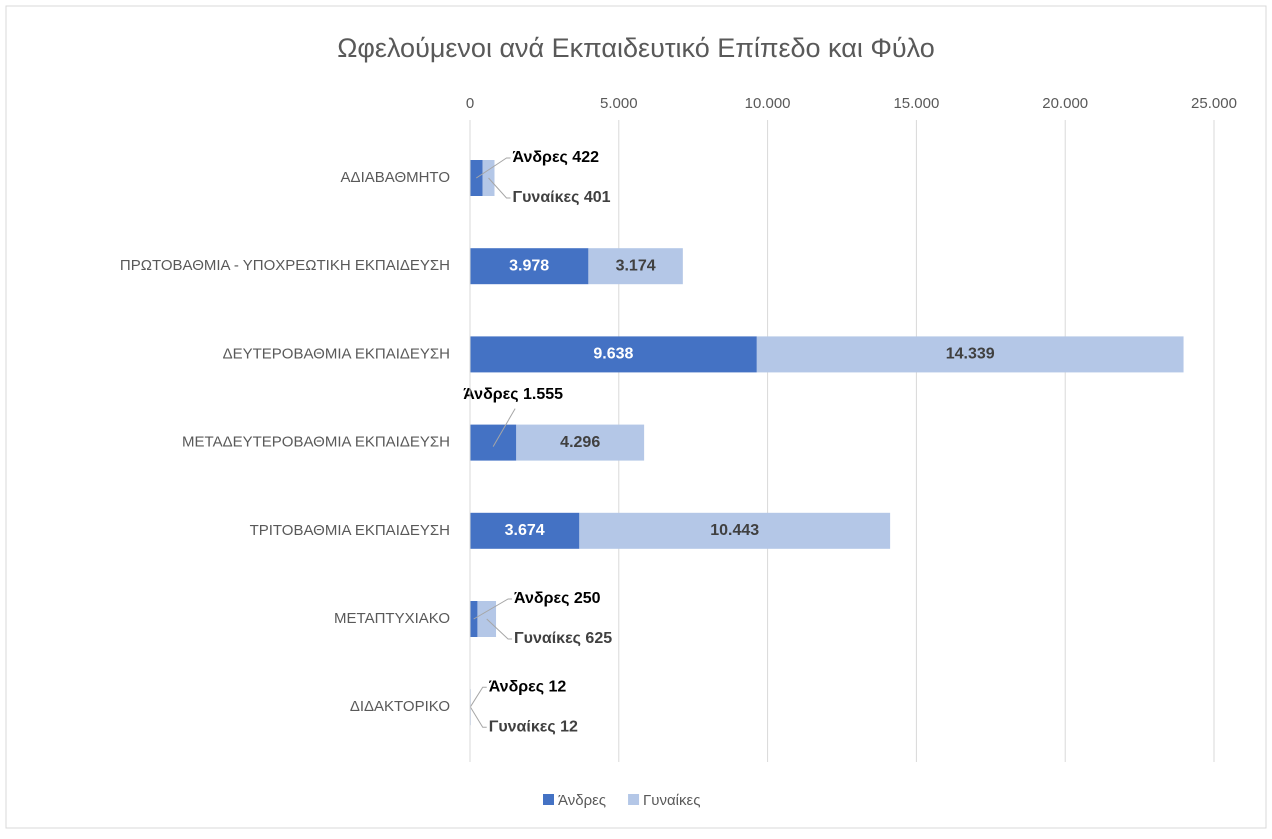 The height and width of the screenshot is (839, 1272). I want to click on data-label: 4.296, so click(580, 442).